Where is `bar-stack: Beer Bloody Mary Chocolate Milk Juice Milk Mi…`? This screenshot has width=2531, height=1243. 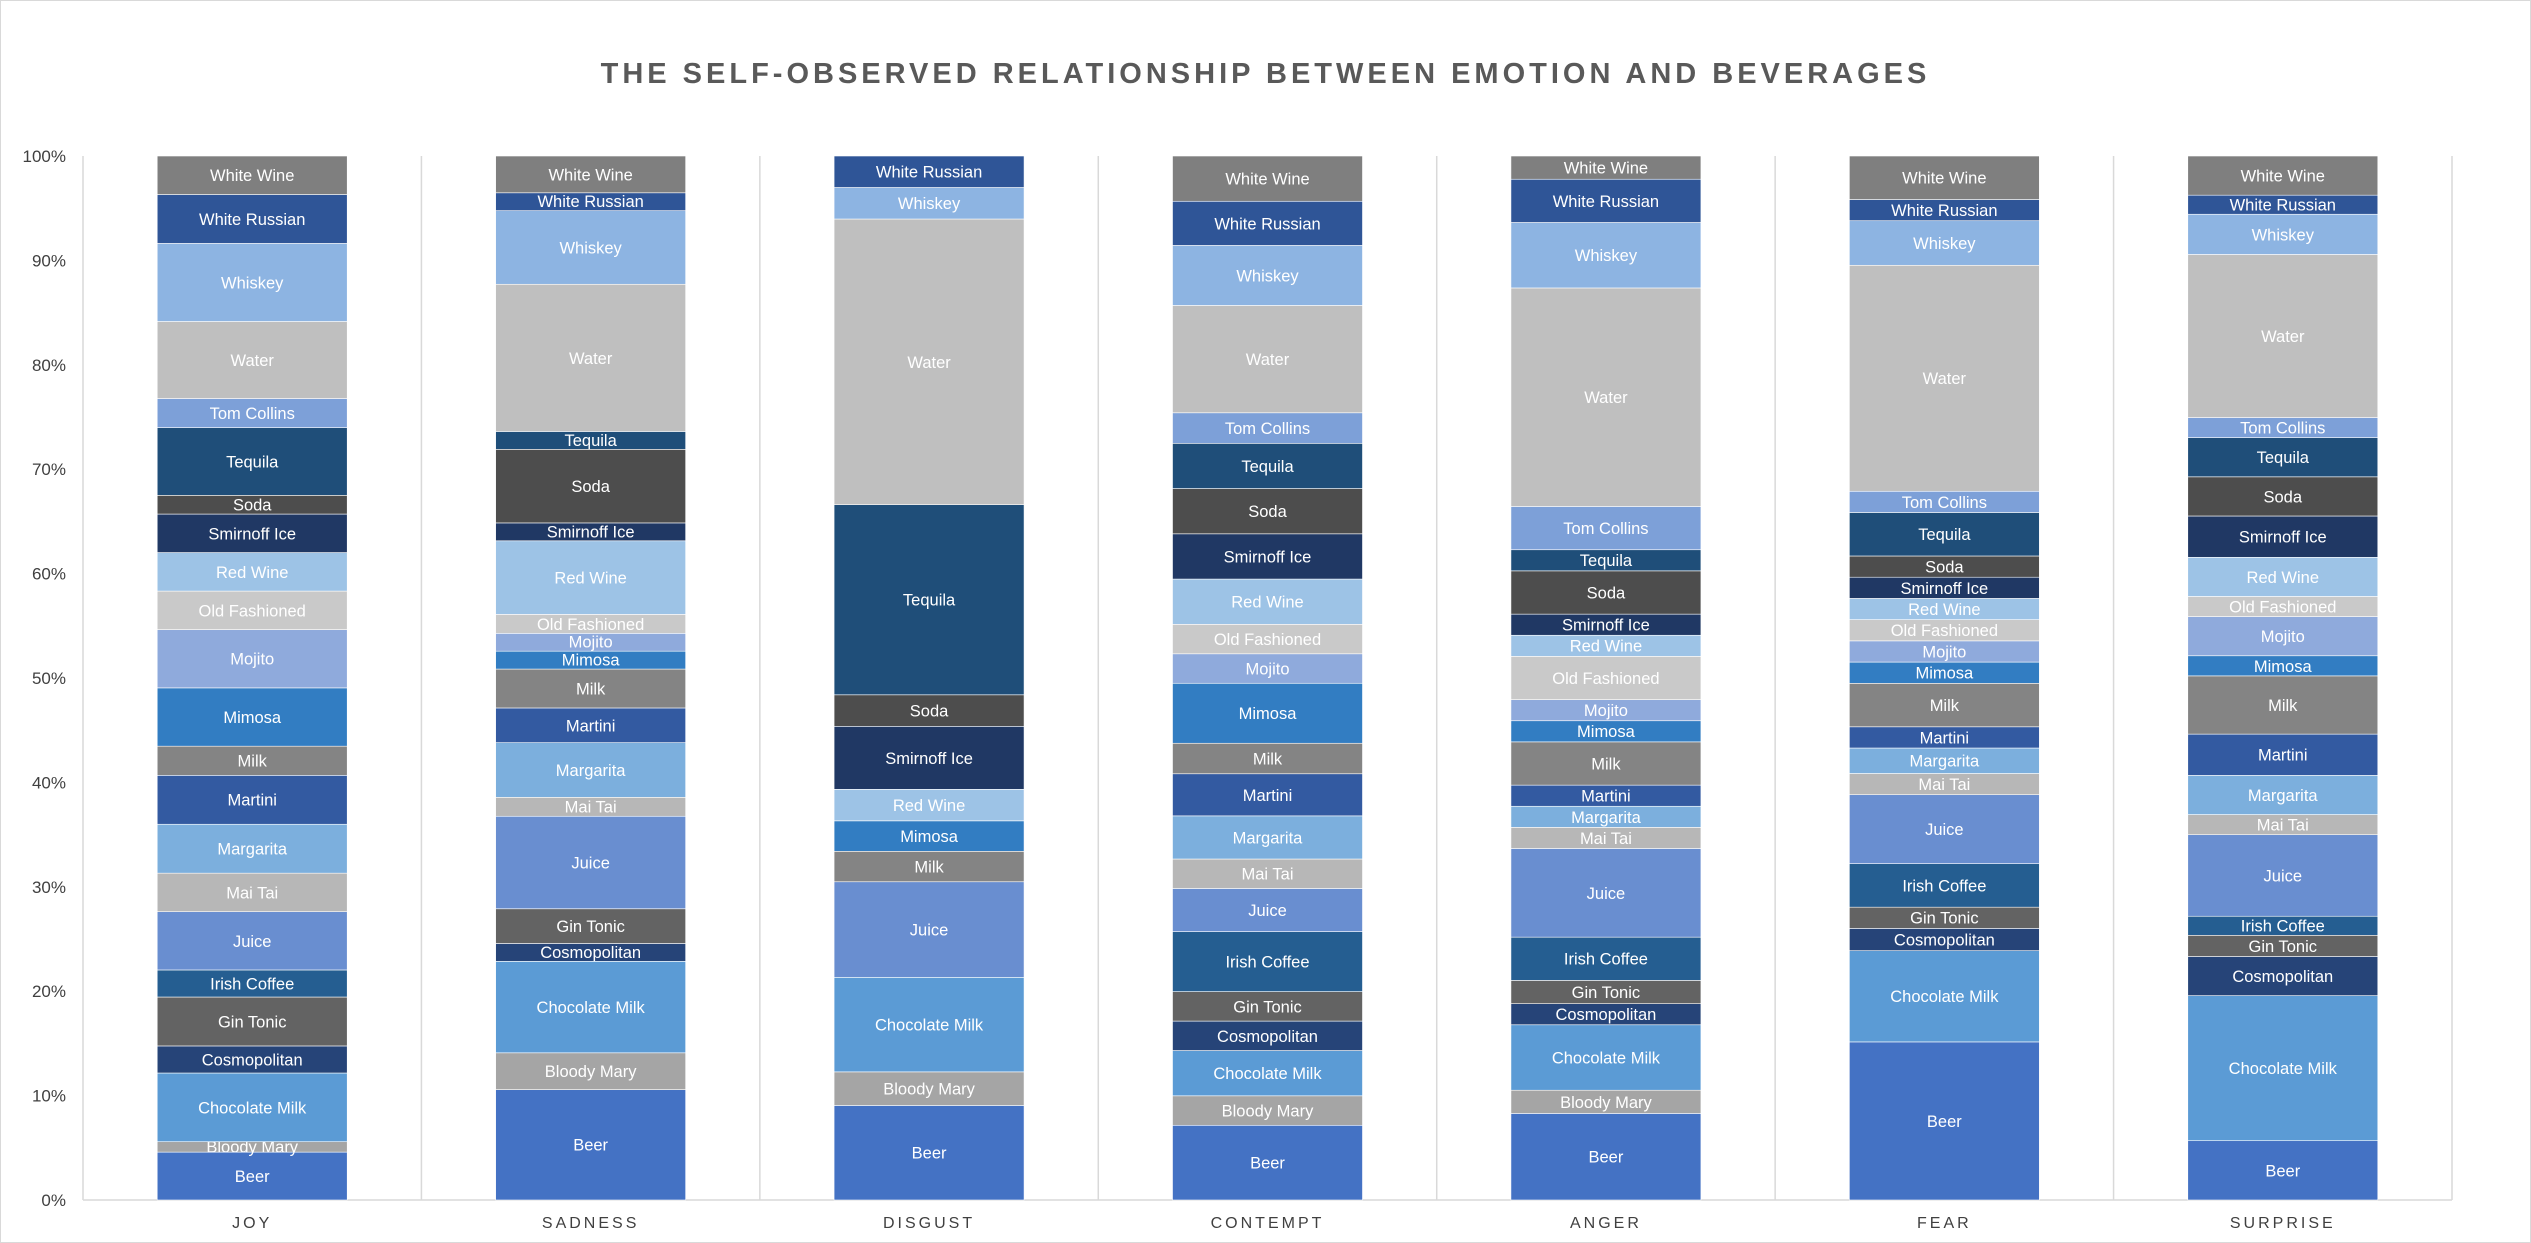 bar-stack: Beer Bloody Mary Chocolate Milk Juice Milk Mi… is located at coordinates (929, 678).